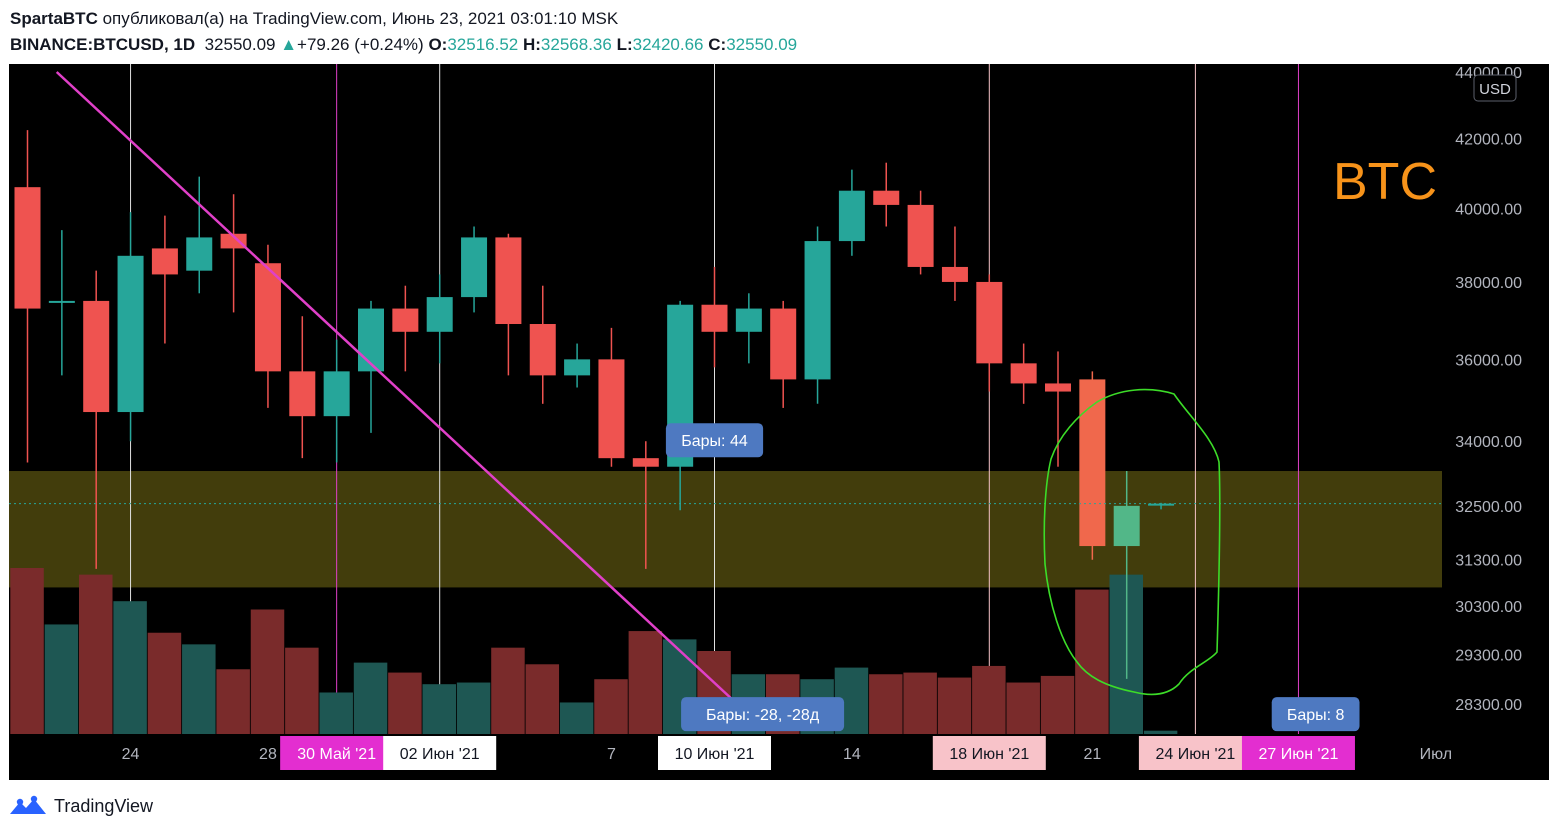 This screenshot has width=1558, height=833. What do you see at coordinates (725, 529) in the screenshot?
I see `support-zone` at bounding box center [725, 529].